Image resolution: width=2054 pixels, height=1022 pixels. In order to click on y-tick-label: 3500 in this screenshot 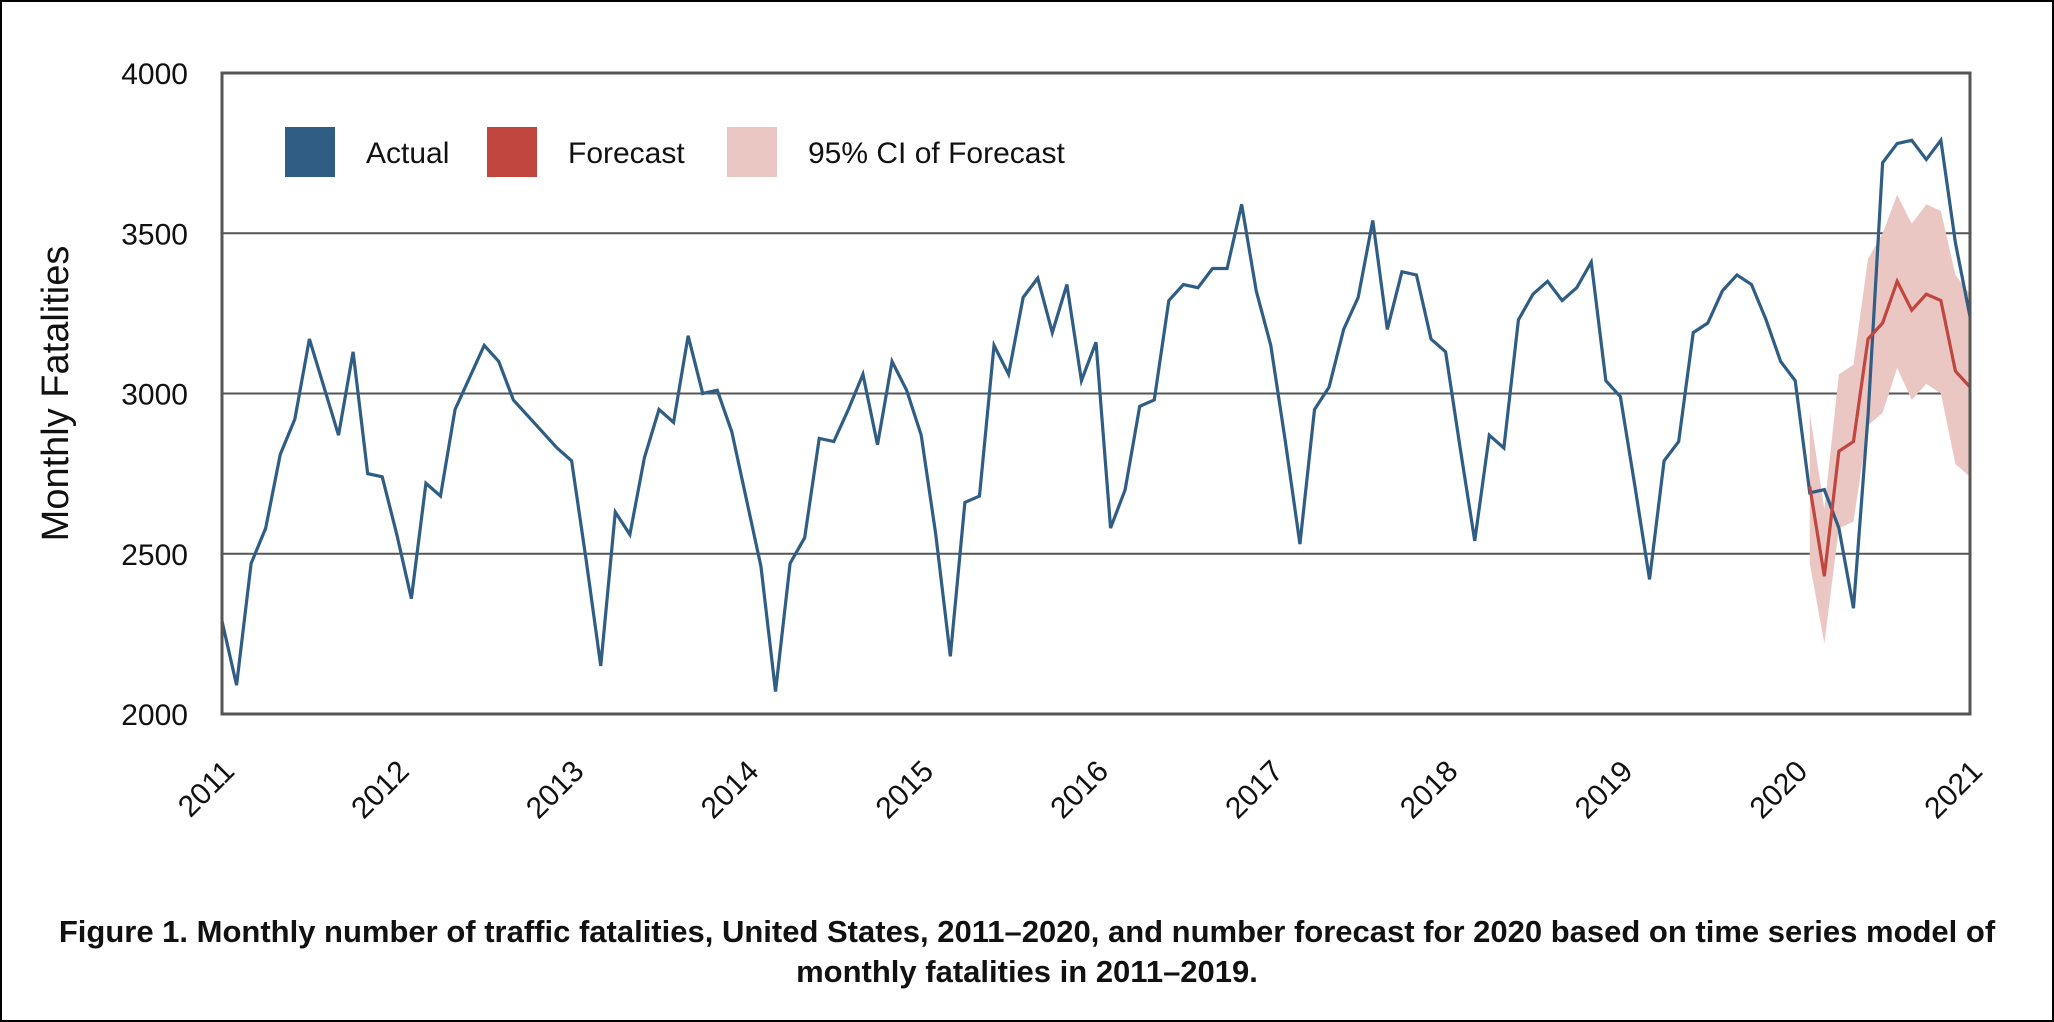, I will do `click(154, 234)`.